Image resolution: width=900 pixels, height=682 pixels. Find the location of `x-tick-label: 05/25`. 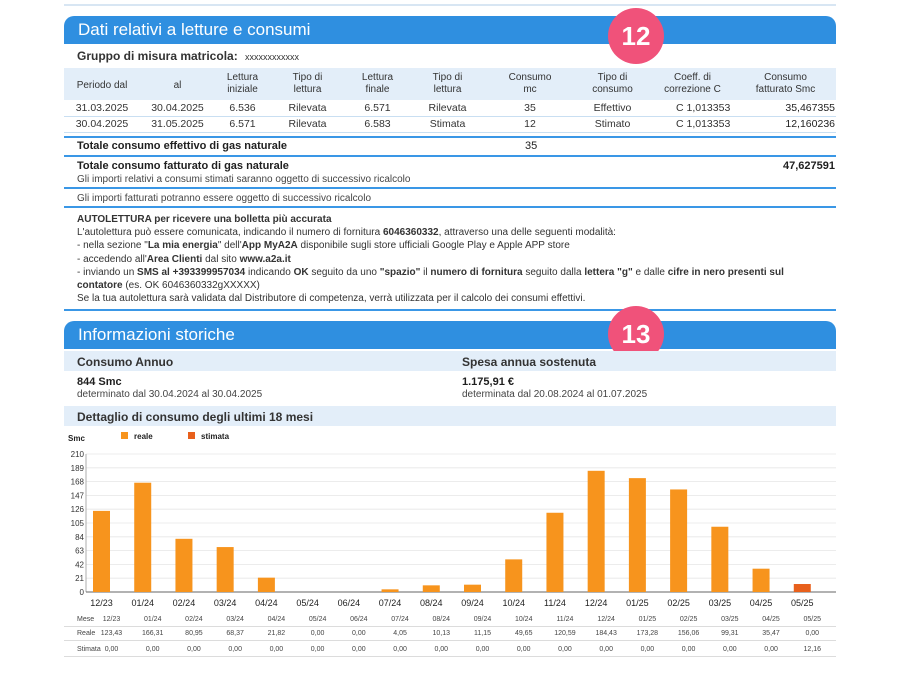

x-tick-label: 05/25 is located at coordinates (802, 603).